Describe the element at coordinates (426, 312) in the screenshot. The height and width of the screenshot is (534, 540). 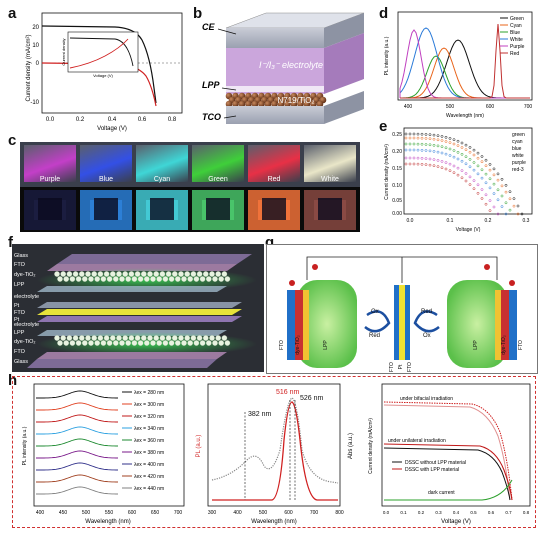
I see `panel-g-red-right: Red` at that location.